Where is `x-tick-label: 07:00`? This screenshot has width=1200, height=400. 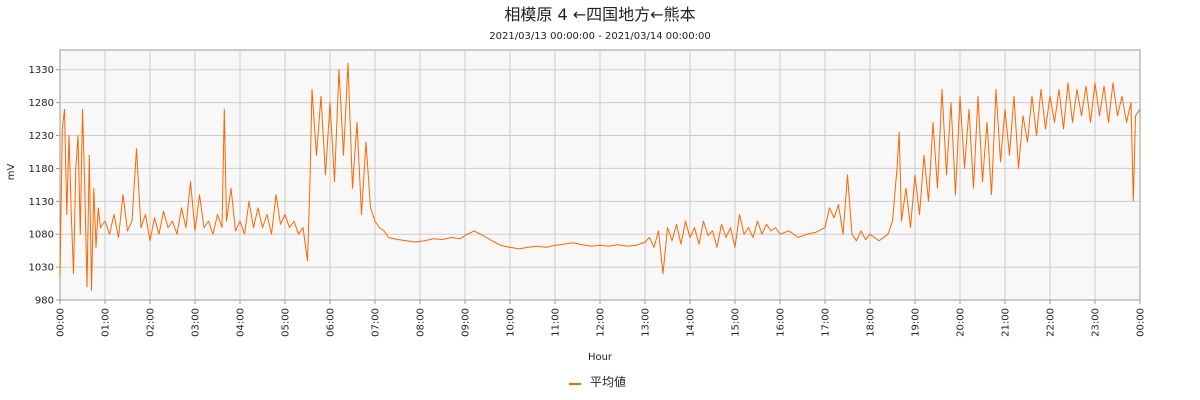
x-tick-label: 07:00 is located at coordinates (376, 322).